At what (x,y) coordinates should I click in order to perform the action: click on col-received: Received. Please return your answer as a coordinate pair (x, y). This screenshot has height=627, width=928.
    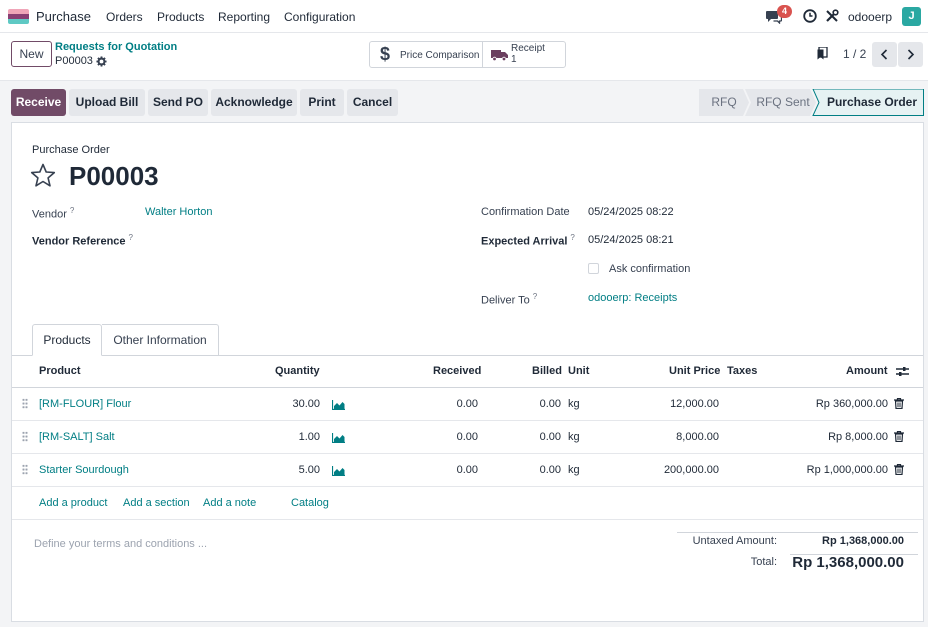
    Looking at the image, I should click on (457, 371).